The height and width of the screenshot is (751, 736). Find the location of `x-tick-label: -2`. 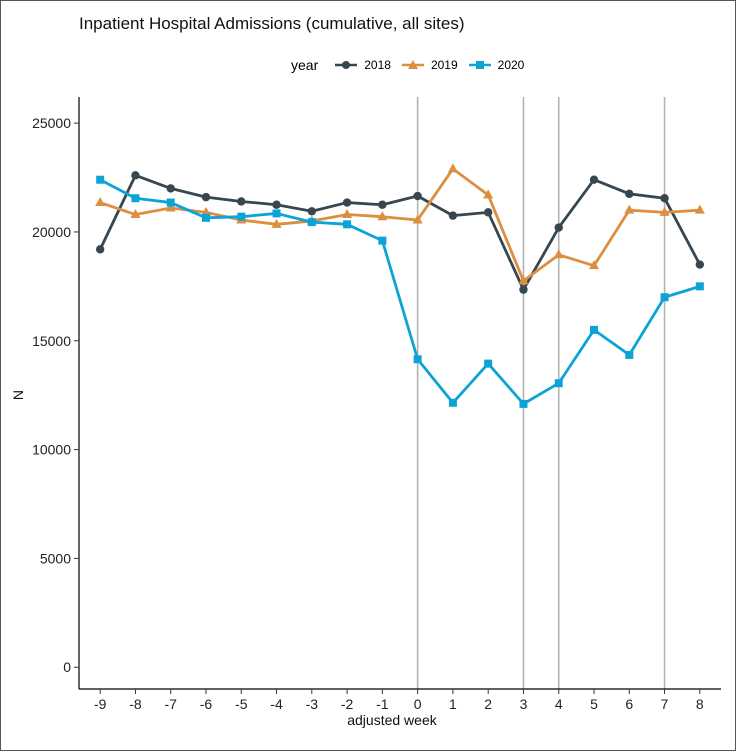

x-tick-label: -2 is located at coordinates (347, 704).